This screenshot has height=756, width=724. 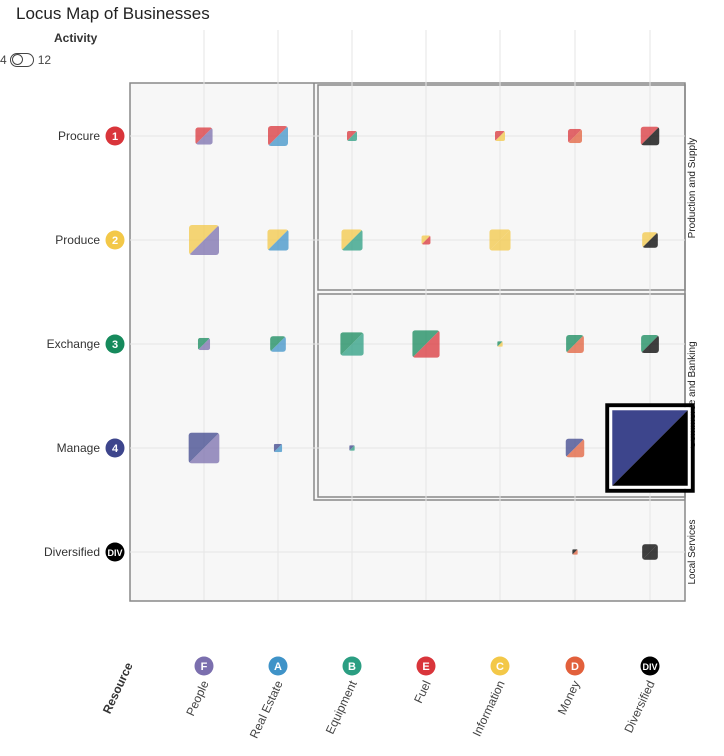 I want to click on cell-1-D, so click(x=575, y=136).